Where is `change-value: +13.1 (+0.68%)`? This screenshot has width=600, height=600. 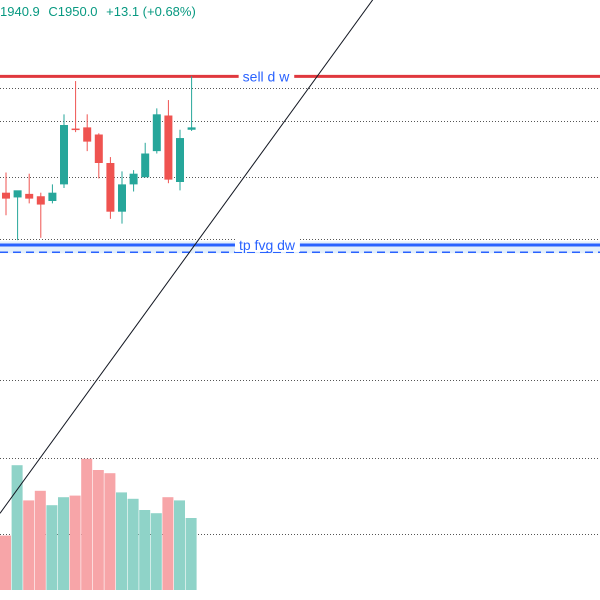
change-value: +13.1 (+0.68%) is located at coordinates (151, 11).